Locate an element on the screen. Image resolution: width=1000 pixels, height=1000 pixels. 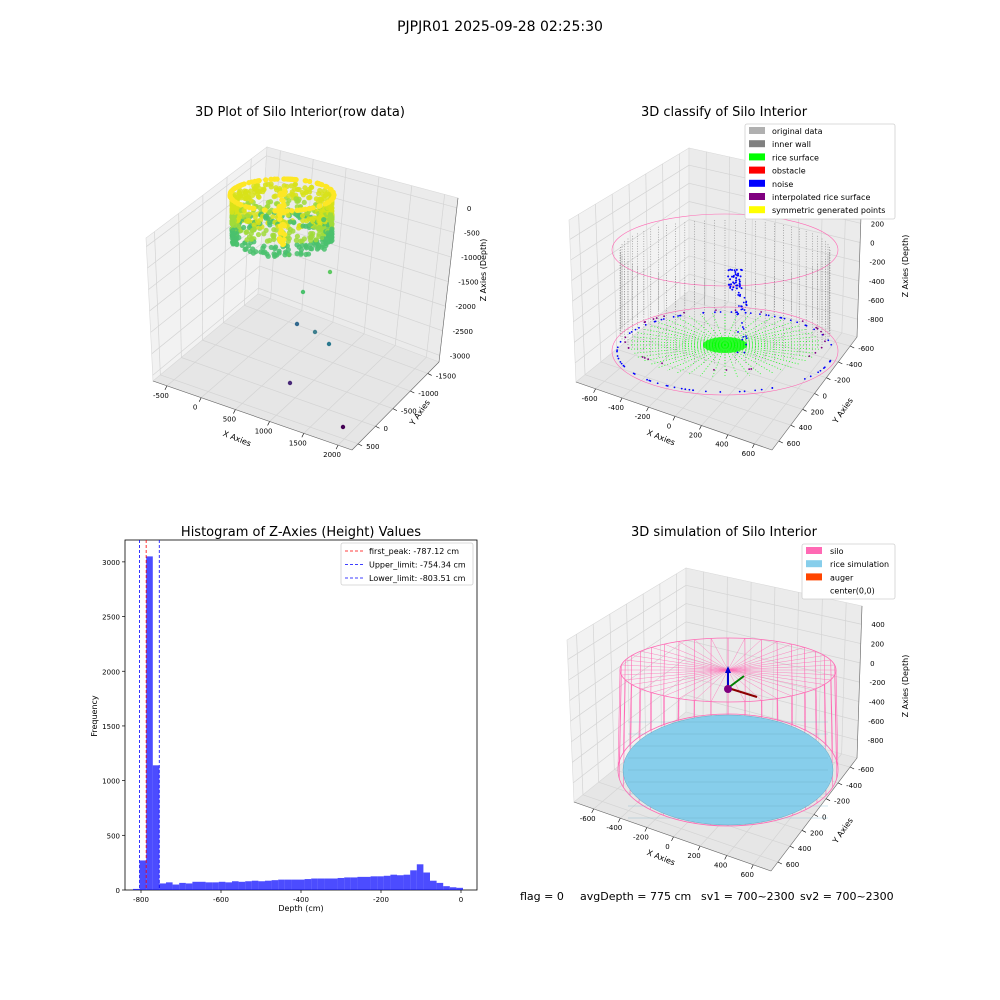
z-tick-label: -3000 is located at coordinates (460, 356).